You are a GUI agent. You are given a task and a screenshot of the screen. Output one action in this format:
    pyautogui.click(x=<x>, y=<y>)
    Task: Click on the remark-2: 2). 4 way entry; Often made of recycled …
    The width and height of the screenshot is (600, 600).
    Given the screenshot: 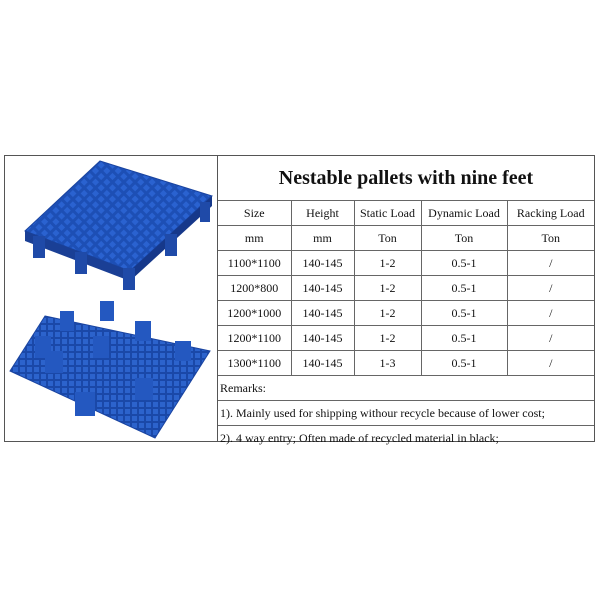 What is the action you would take?
    pyautogui.click(x=406, y=437)
    